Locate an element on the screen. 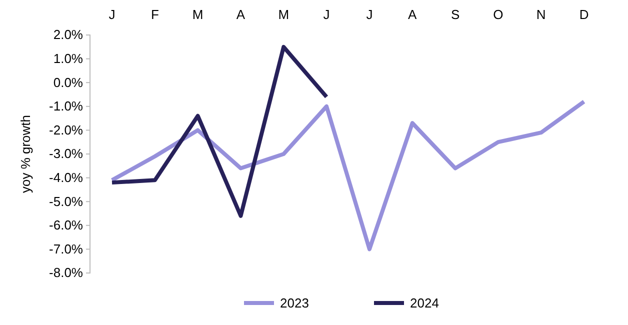  y-tick-label: 2.0% is located at coordinates (68, 34).